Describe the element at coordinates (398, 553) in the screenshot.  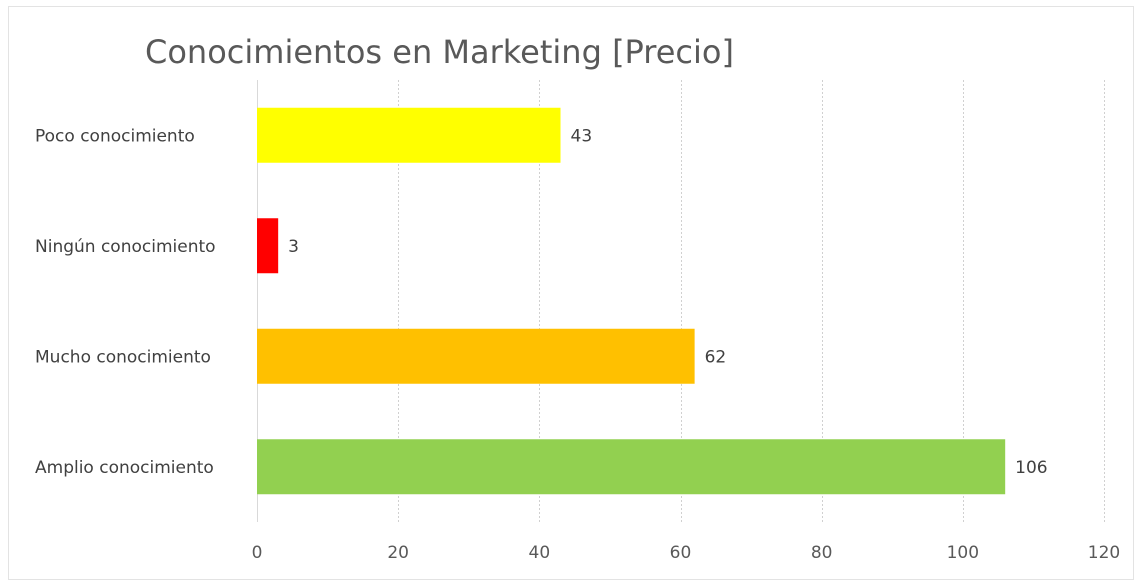
I see `x-tick-label-20: 20` at that location.